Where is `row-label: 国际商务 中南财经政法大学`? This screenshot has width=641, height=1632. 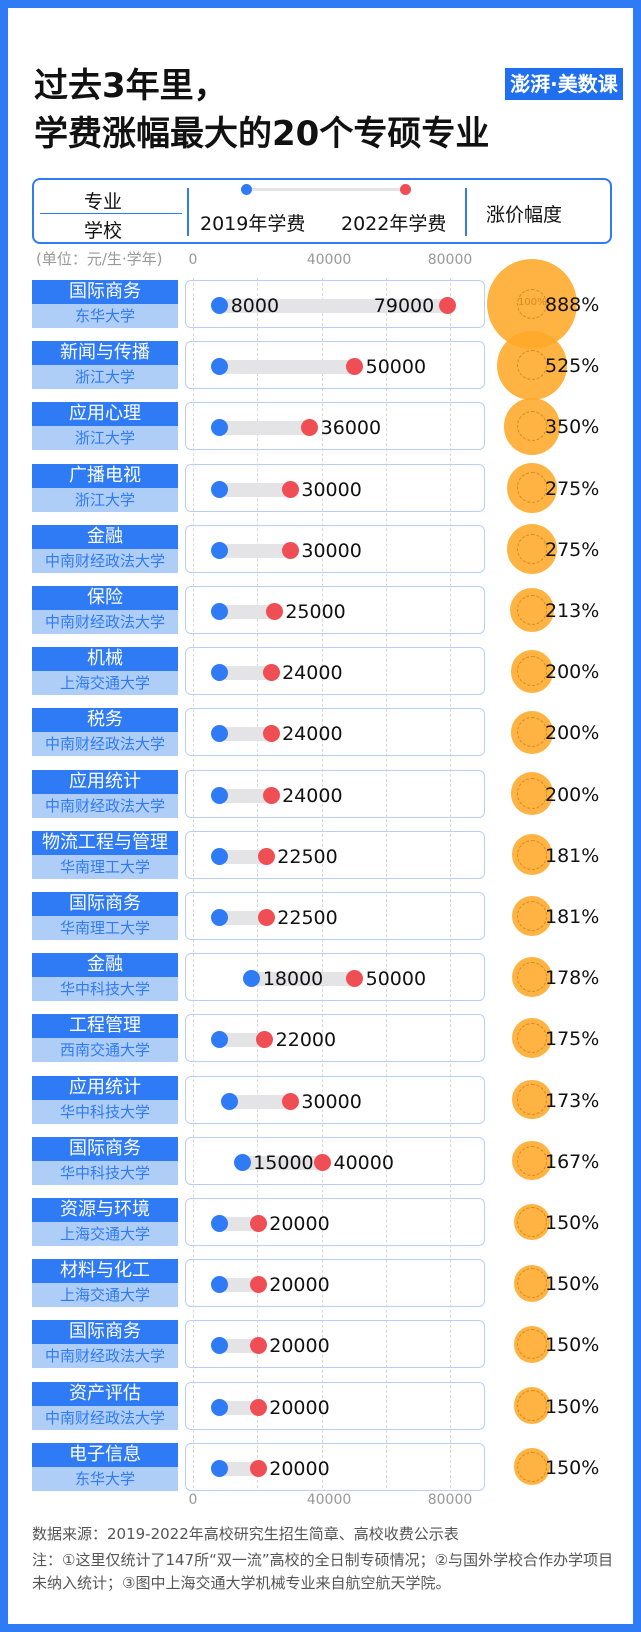 row-label: 国际商务 中南财经政法大学 is located at coordinates (105, 1344).